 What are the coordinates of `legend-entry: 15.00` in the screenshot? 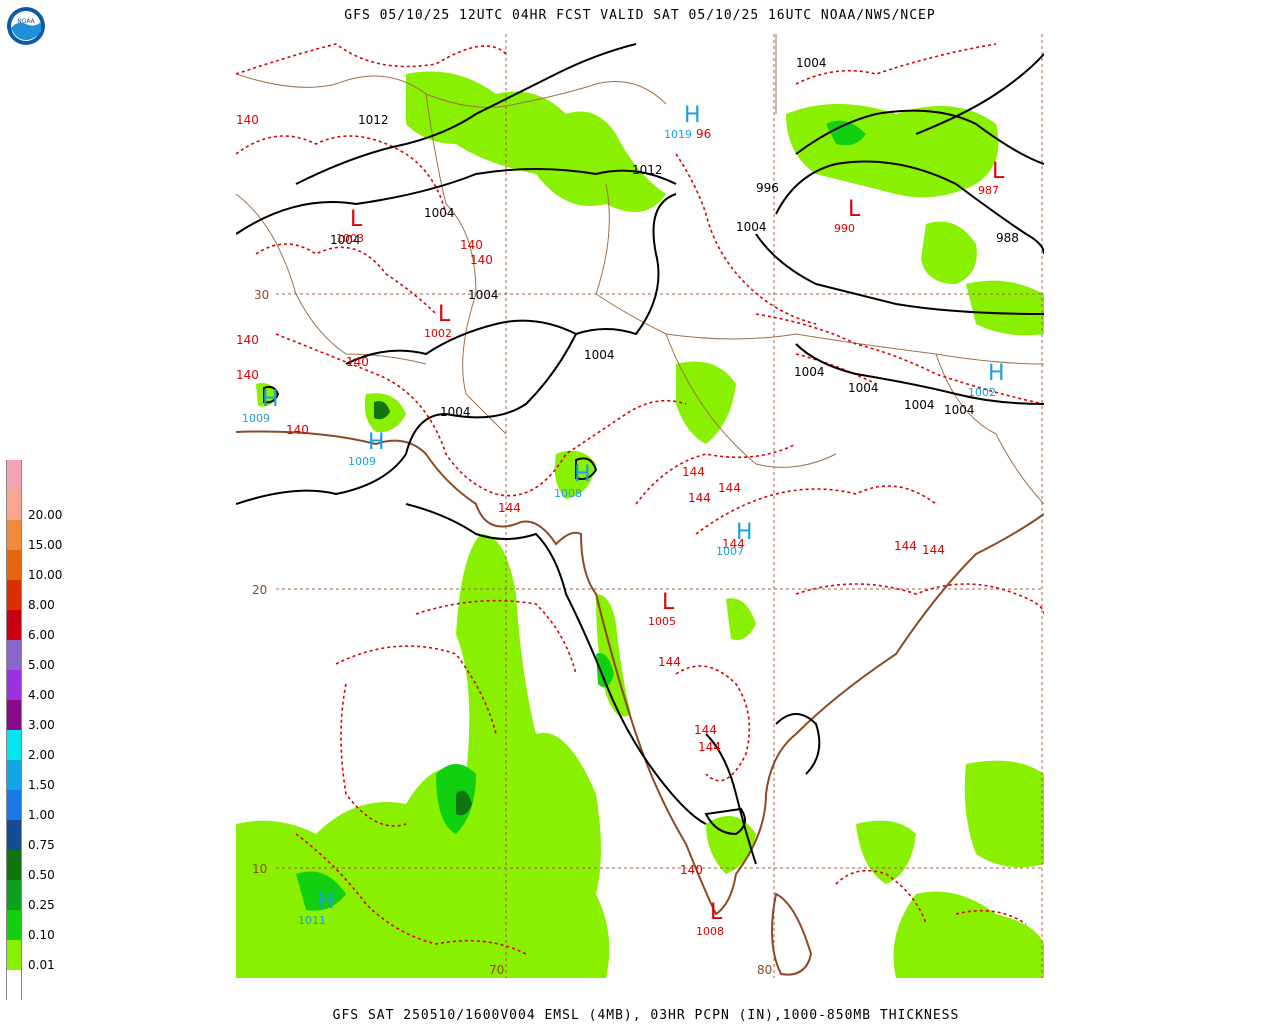 It's located at (36, 536).